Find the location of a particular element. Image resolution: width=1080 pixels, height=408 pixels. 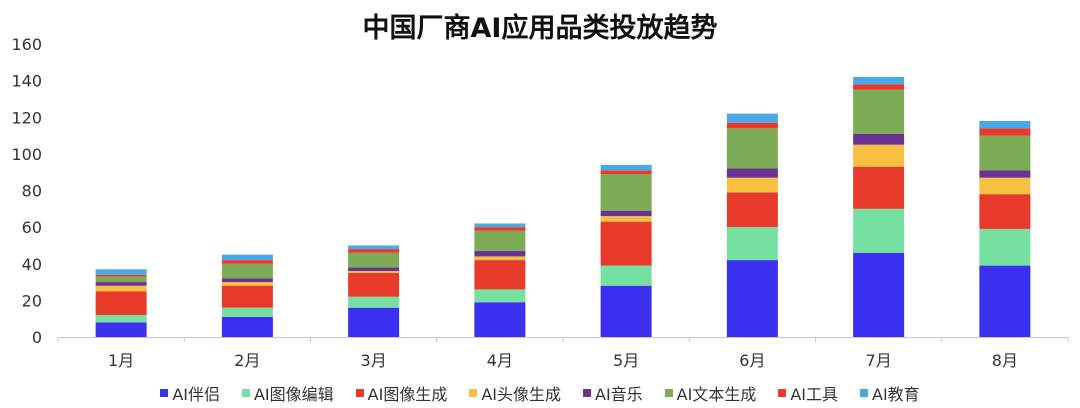

y-tick-label: 0 is located at coordinates (37, 337).